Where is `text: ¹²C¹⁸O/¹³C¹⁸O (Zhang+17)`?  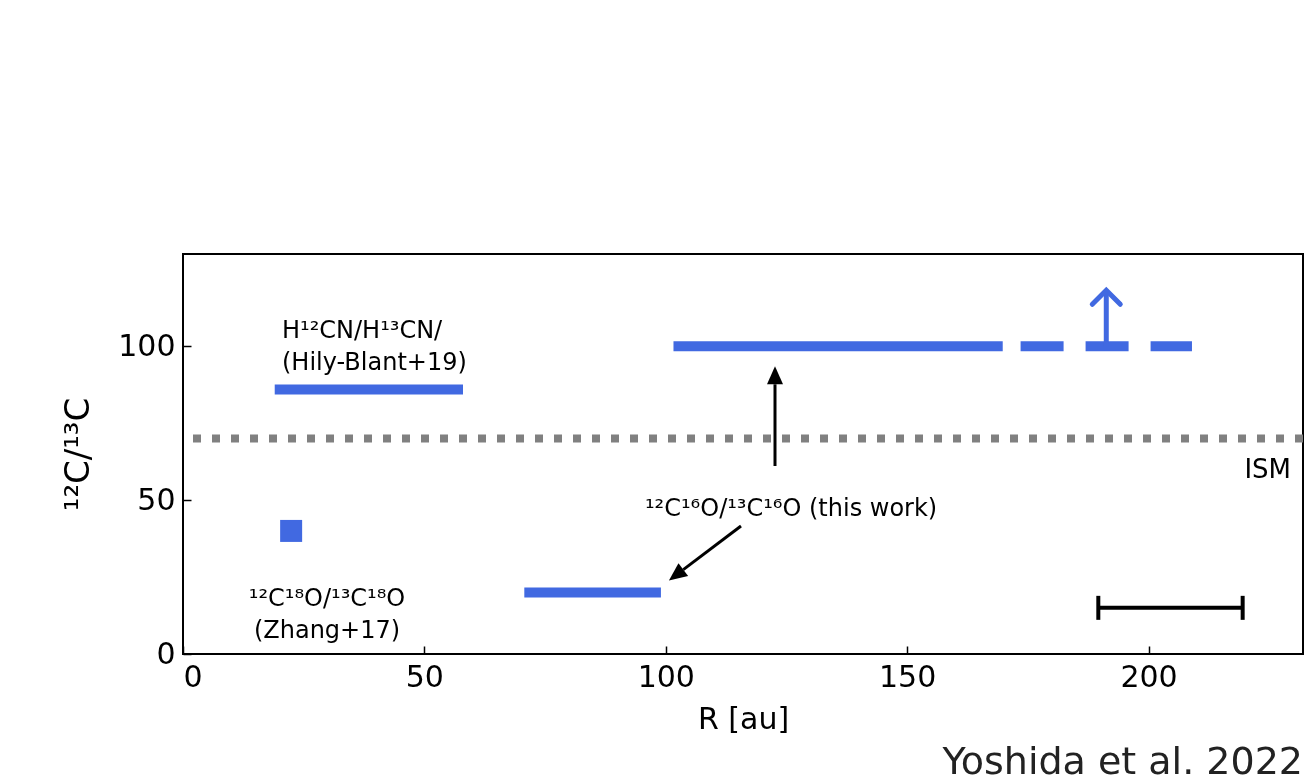 text: ¹²C¹⁸O/¹³C¹⁸O (Zhang+17) is located at coordinates (327, 614).